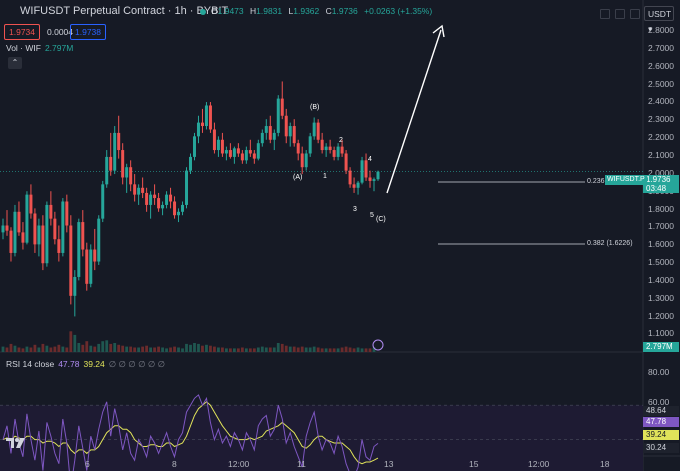 This screenshot has width=680, height=471. What do you see at coordinates (315, 107) in the screenshot?
I see `wave-label-b: (B)` at bounding box center [315, 107].